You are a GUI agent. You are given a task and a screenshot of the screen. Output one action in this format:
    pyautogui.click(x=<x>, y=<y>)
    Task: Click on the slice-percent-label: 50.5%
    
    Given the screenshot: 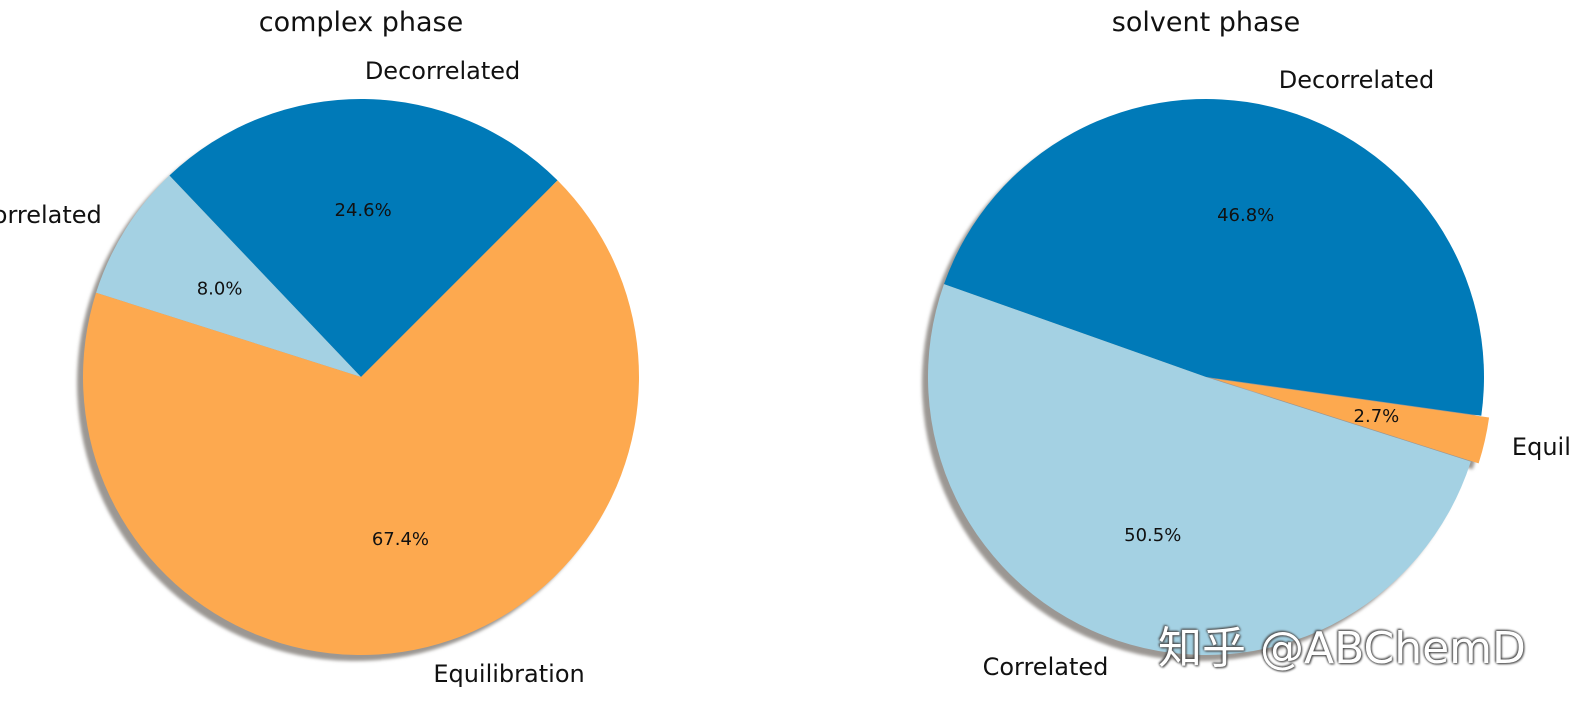 What is the action you would take?
    pyautogui.click(x=1152, y=535)
    